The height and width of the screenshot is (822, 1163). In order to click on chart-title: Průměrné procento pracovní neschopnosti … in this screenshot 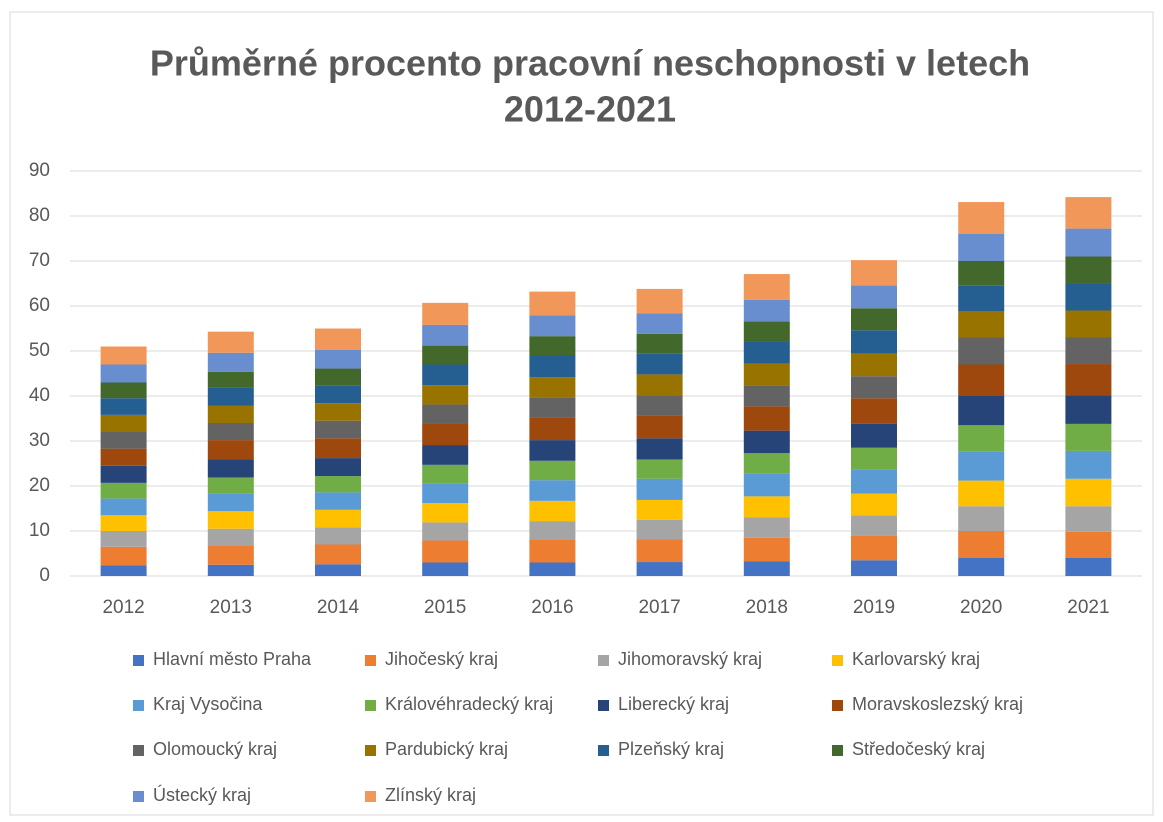, I will do `click(590, 63)`.